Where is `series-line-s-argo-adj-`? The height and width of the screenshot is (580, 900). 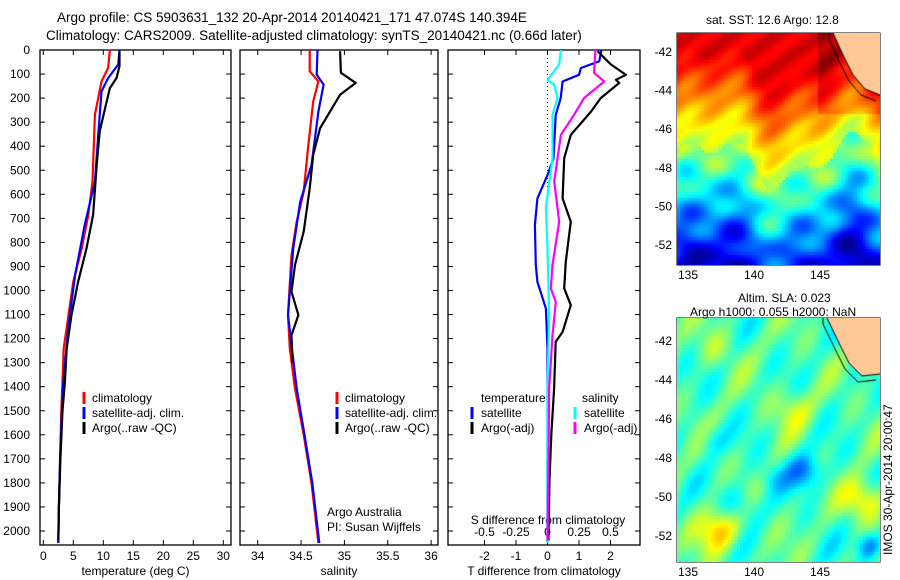 series-line-s-argo-adj- is located at coordinates (576, 295).